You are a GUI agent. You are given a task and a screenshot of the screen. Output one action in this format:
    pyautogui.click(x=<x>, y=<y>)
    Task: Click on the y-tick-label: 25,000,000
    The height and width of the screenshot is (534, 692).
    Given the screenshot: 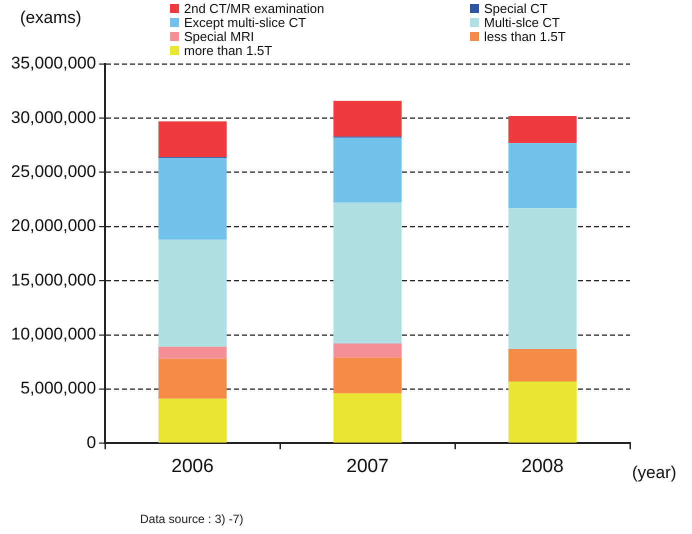 What is the action you would take?
    pyautogui.click(x=53, y=172)
    